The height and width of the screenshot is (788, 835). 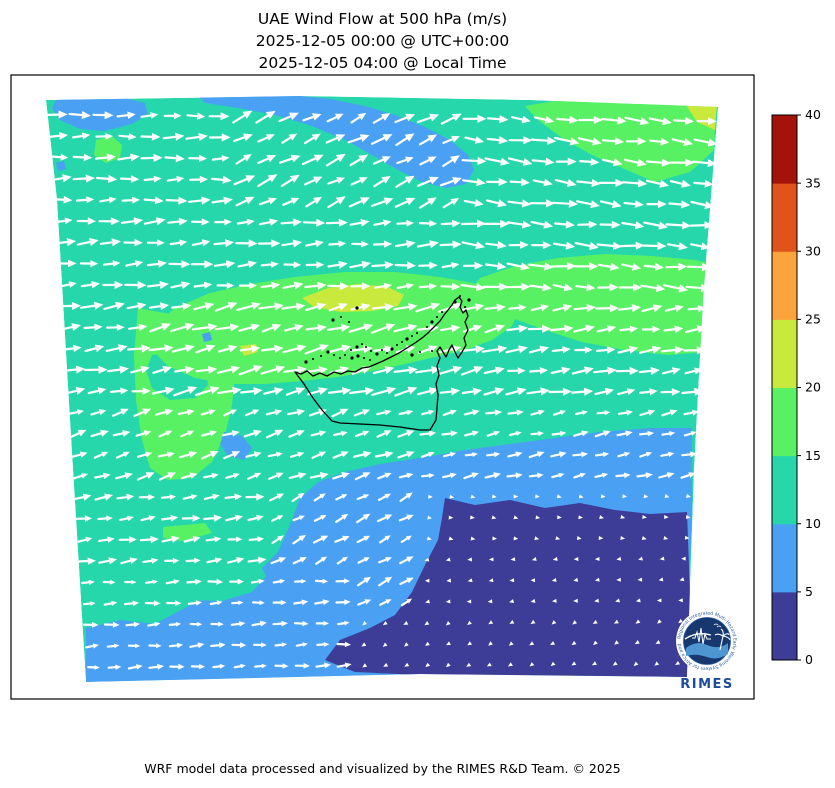 What do you see at coordinates (813, 523) in the screenshot?
I see `colorbar-tick-label: 10` at bounding box center [813, 523].